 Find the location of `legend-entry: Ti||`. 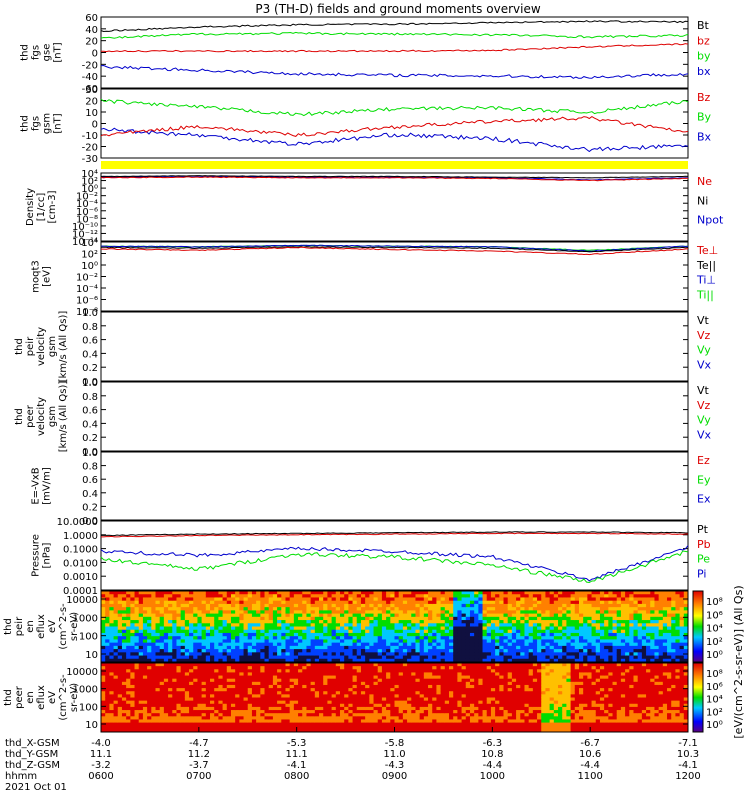

legend-entry: Ti|| is located at coordinates (705, 294).